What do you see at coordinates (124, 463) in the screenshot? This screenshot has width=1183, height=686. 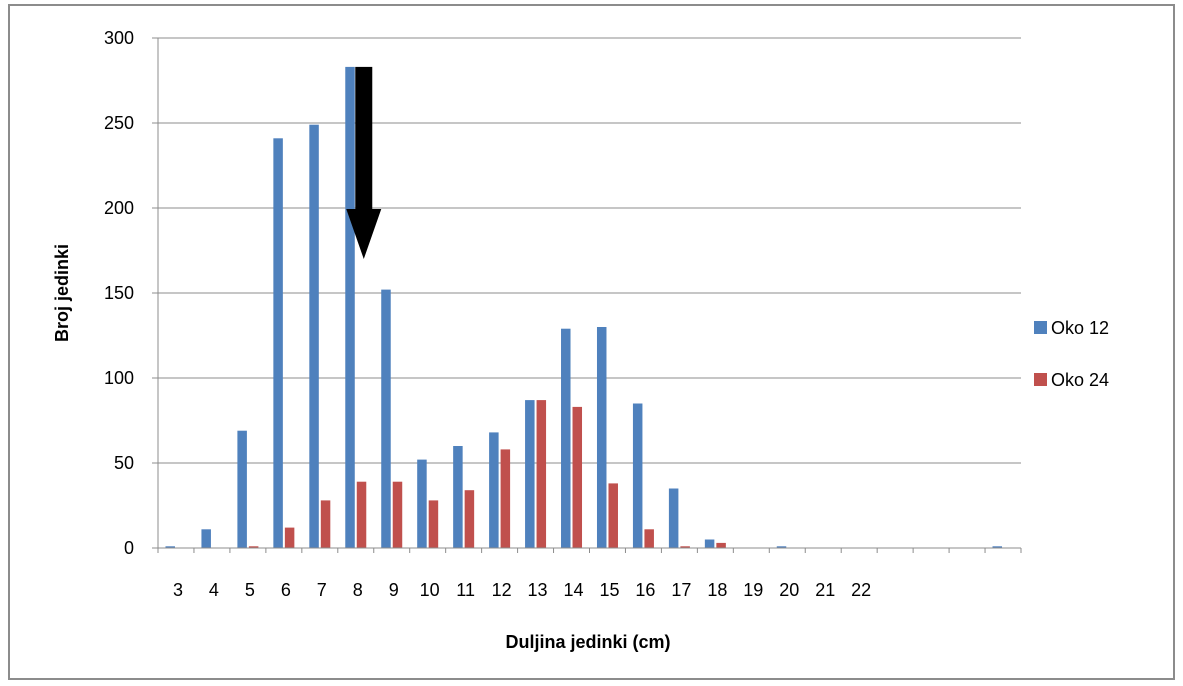 I see `y-tick-label: 50` at bounding box center [124, 463].